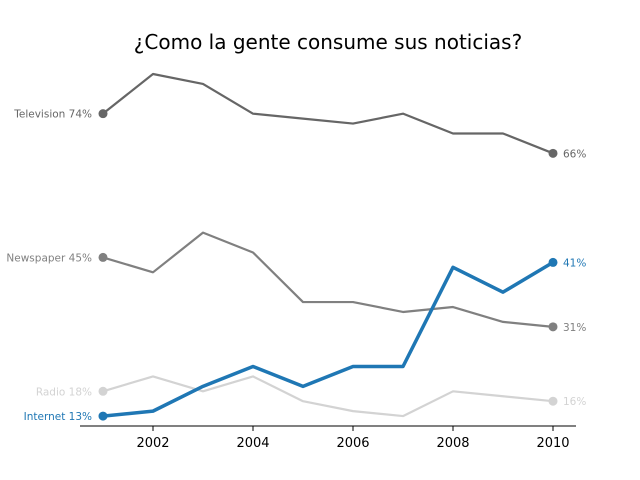 This screenshot has width=640, height=480. What do you see at coordinates (252, 443) in the screenshot?
I see `x-tick-label-2004: 2004` at bounding box center [252, 443].